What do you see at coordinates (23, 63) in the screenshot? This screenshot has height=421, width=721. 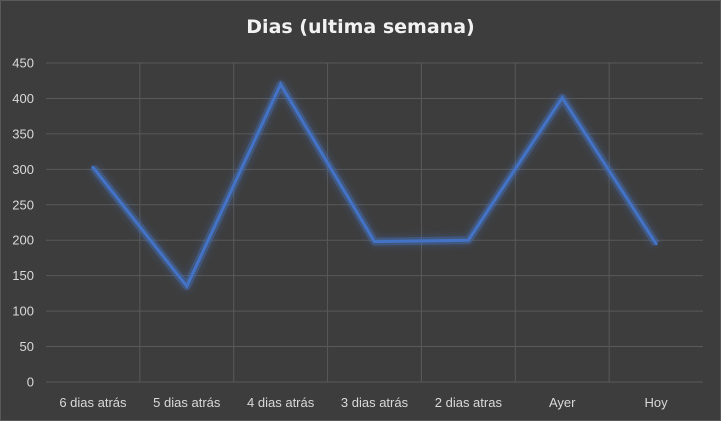 I see `y-tick-label: 450` at bounding box center [23, 63].